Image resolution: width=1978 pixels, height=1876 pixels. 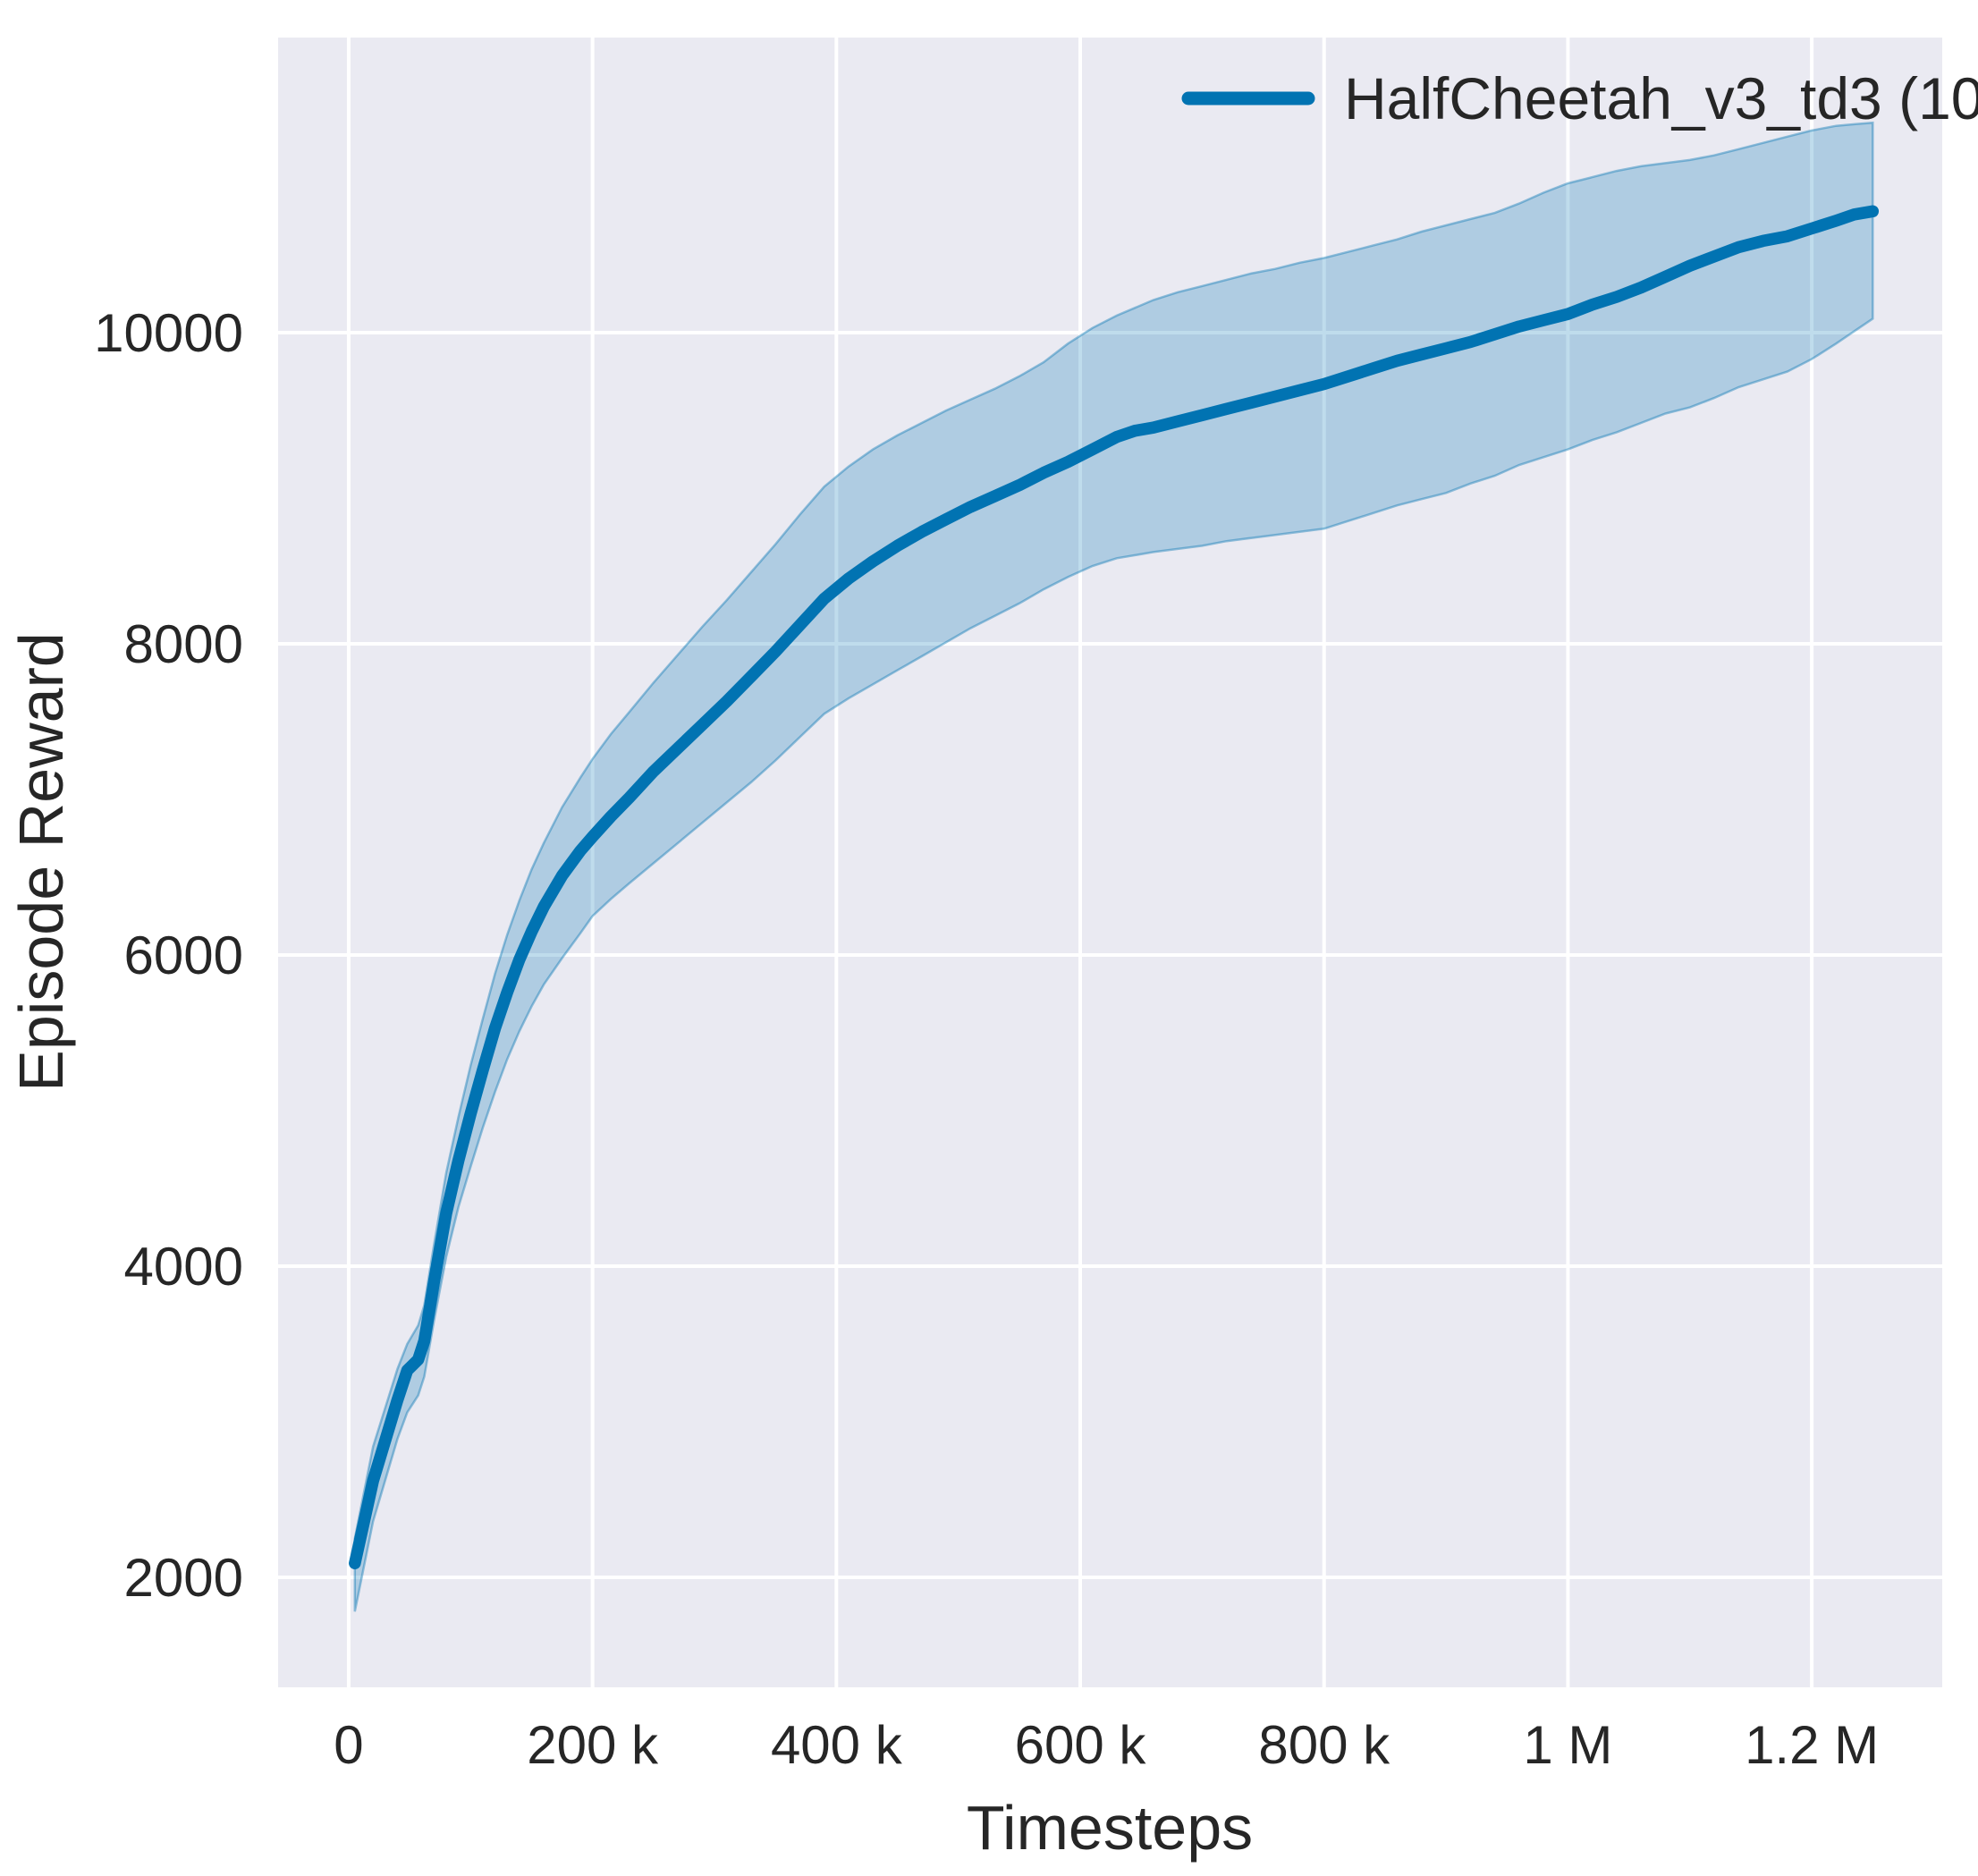 What do you see at coordinates (837, 1745) in the screenshot?
I see `x-tick-label: 400 k` at bounding box center [837, 1745].